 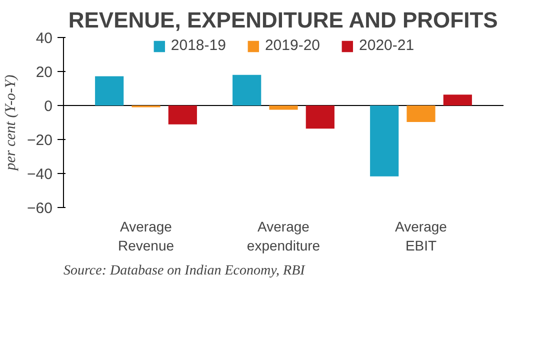 What do you see at coordinates (48, 106) in the screenshot?
I see `y-tick-label: 0` at bounding box center [48, 106].